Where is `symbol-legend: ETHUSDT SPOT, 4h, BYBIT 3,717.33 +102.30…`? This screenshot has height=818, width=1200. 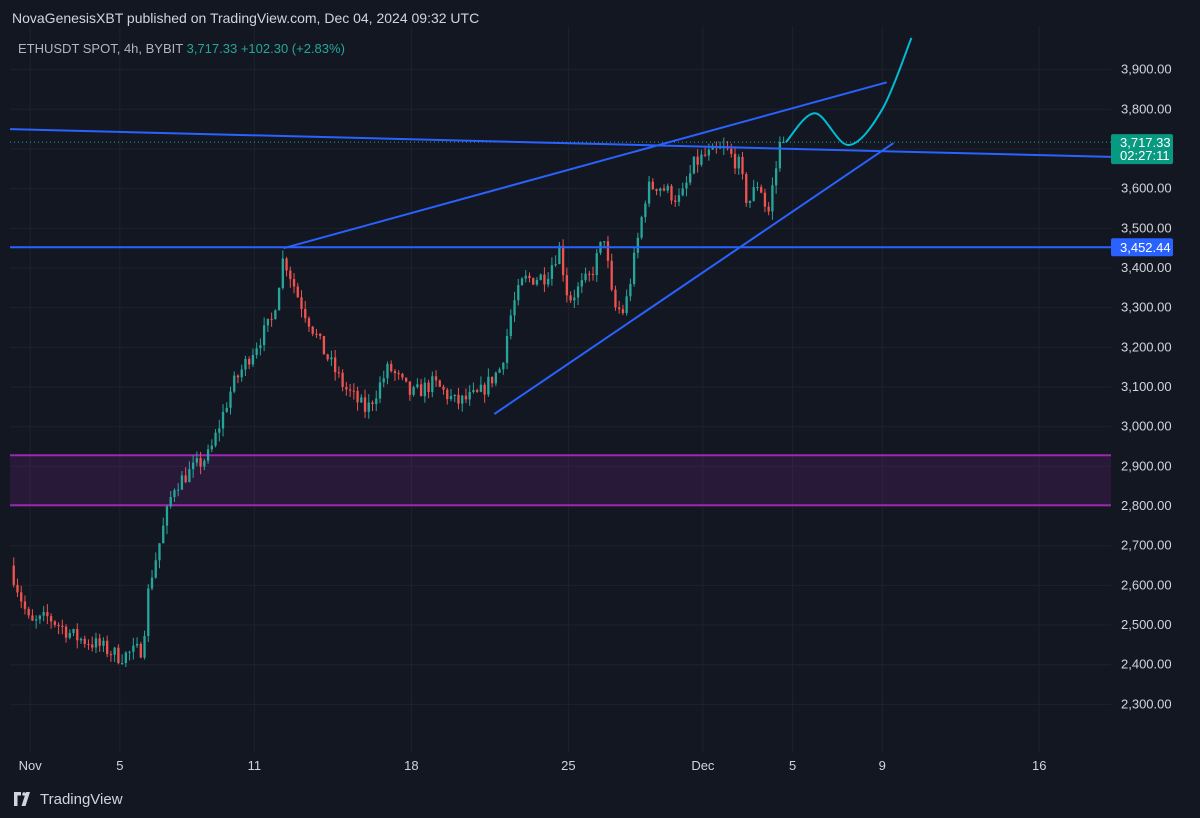 symbol-legend: ETHUSDT SPOT, 4h, BYBIT 3,717.33 +102.30… is located at coordinates (181, 48).